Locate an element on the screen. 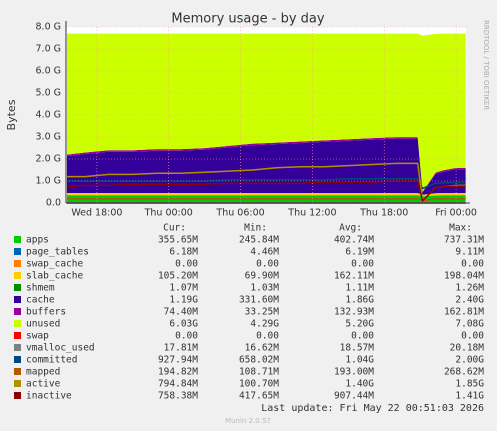 The height and width of the screenshot is (431, 497). stat-value: 758.38M is located at coordinates (178, 396).